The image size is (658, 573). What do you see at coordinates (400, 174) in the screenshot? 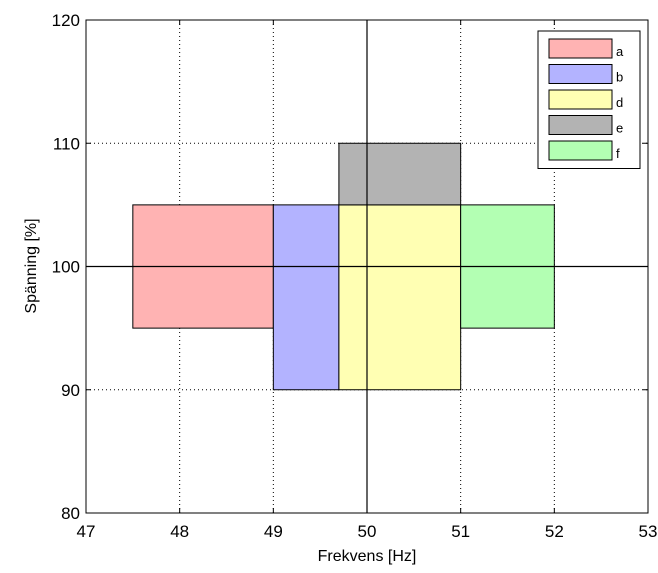
I see `region-e` at bounding box center [400, 174].